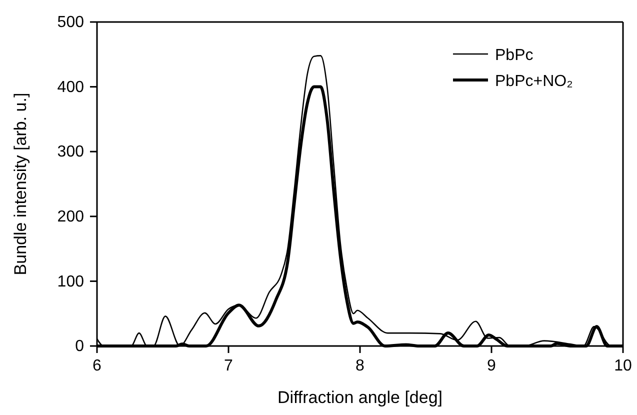  Describe the element at coordinates (79, 347) in the screenshot. I see `y-tick-label: 0` at that location.